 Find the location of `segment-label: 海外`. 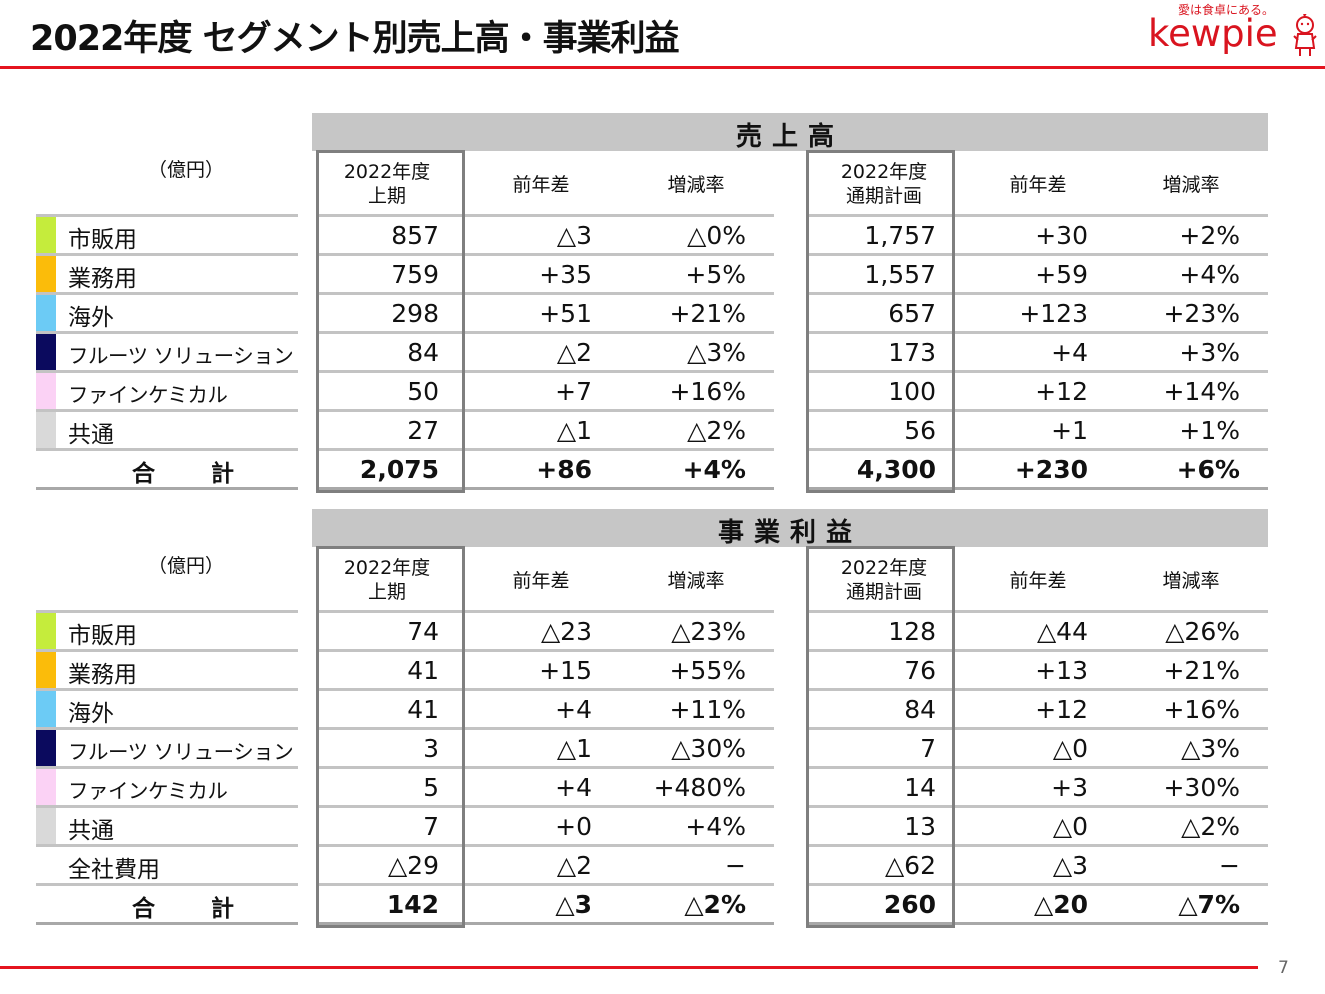

segment-label: 海外 is located at coordinates (91, 318).